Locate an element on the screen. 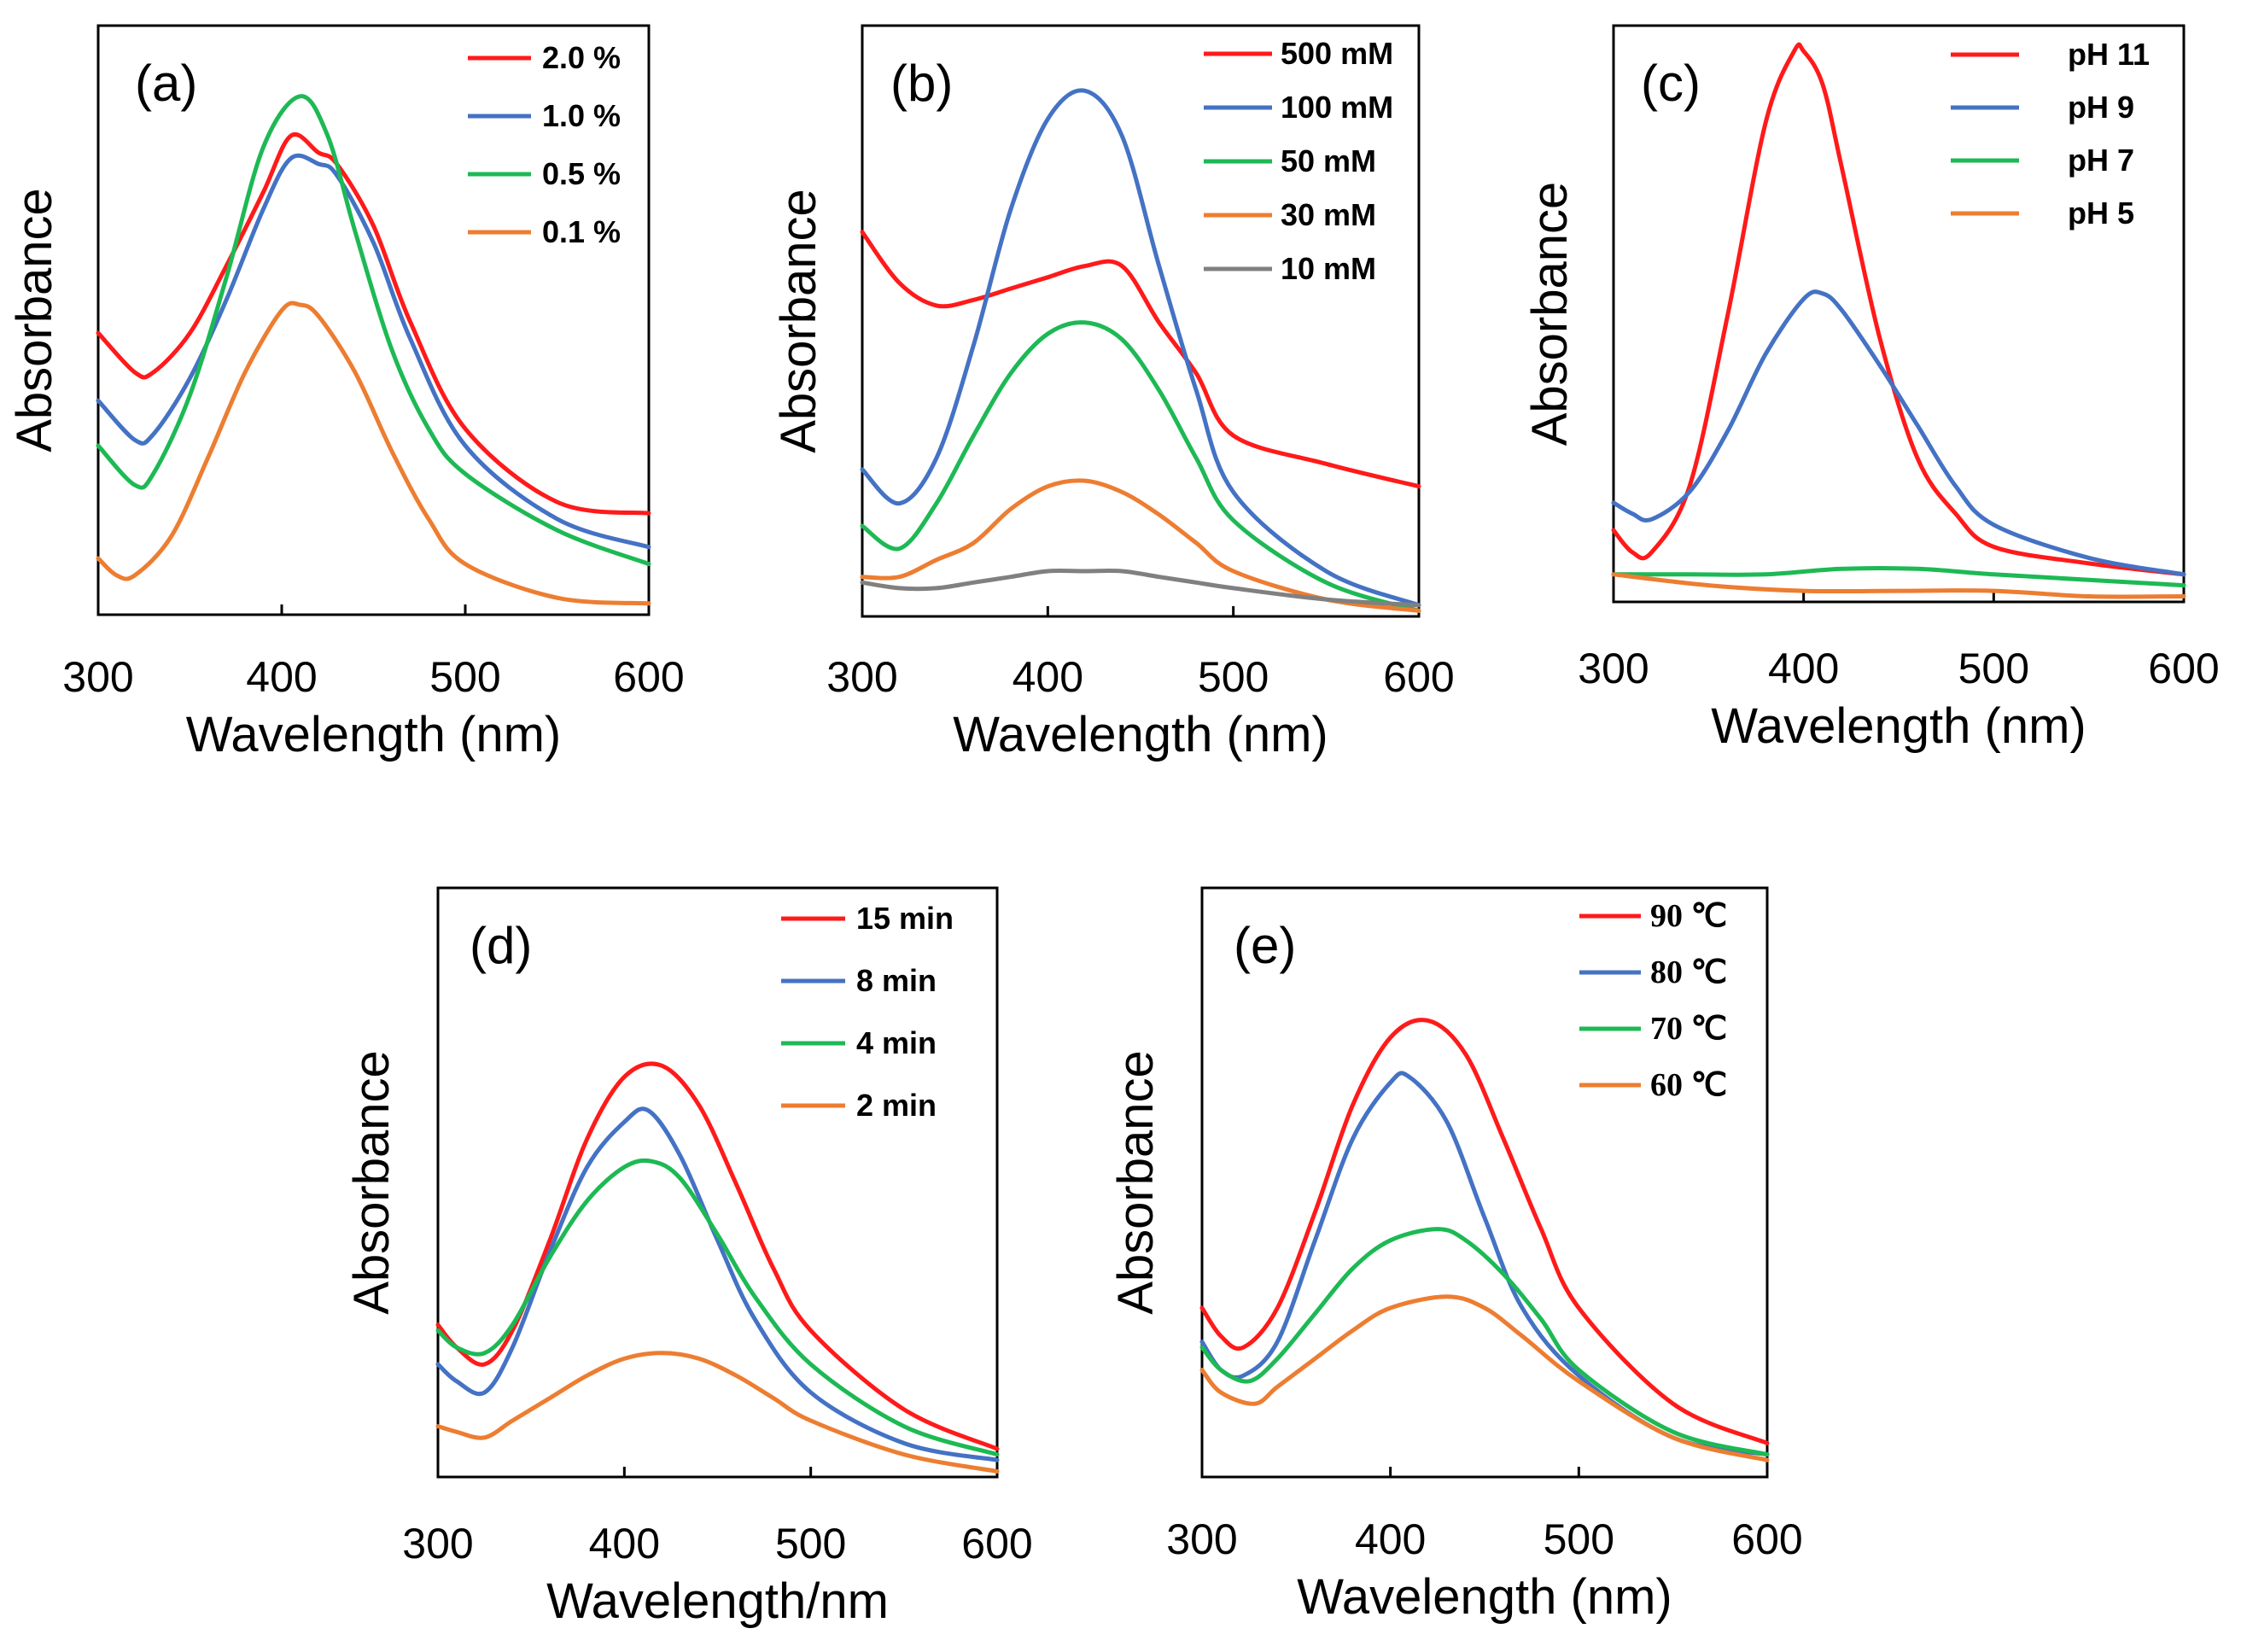 The height and width of the screenshot is (1652, 2241). legend-label: 80 ℃ is located at coordinates (1688, 972).